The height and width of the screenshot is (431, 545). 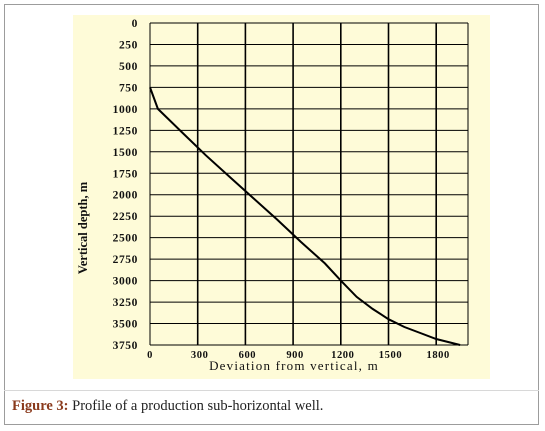 I want to click on x-tick-label: 0, so click(x=150, y=355).